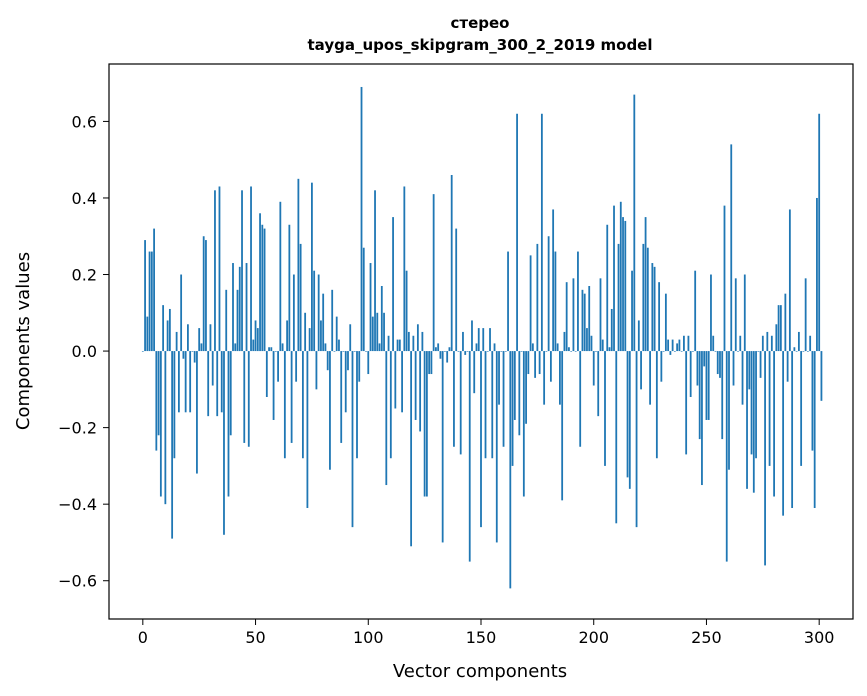 Image resolution: width=867 pixels, height=696 pixels. What do you see at coordinates (819, 637) in the screenshot?
I see `x-tick-label: 300` at bounding box center [819, 637].